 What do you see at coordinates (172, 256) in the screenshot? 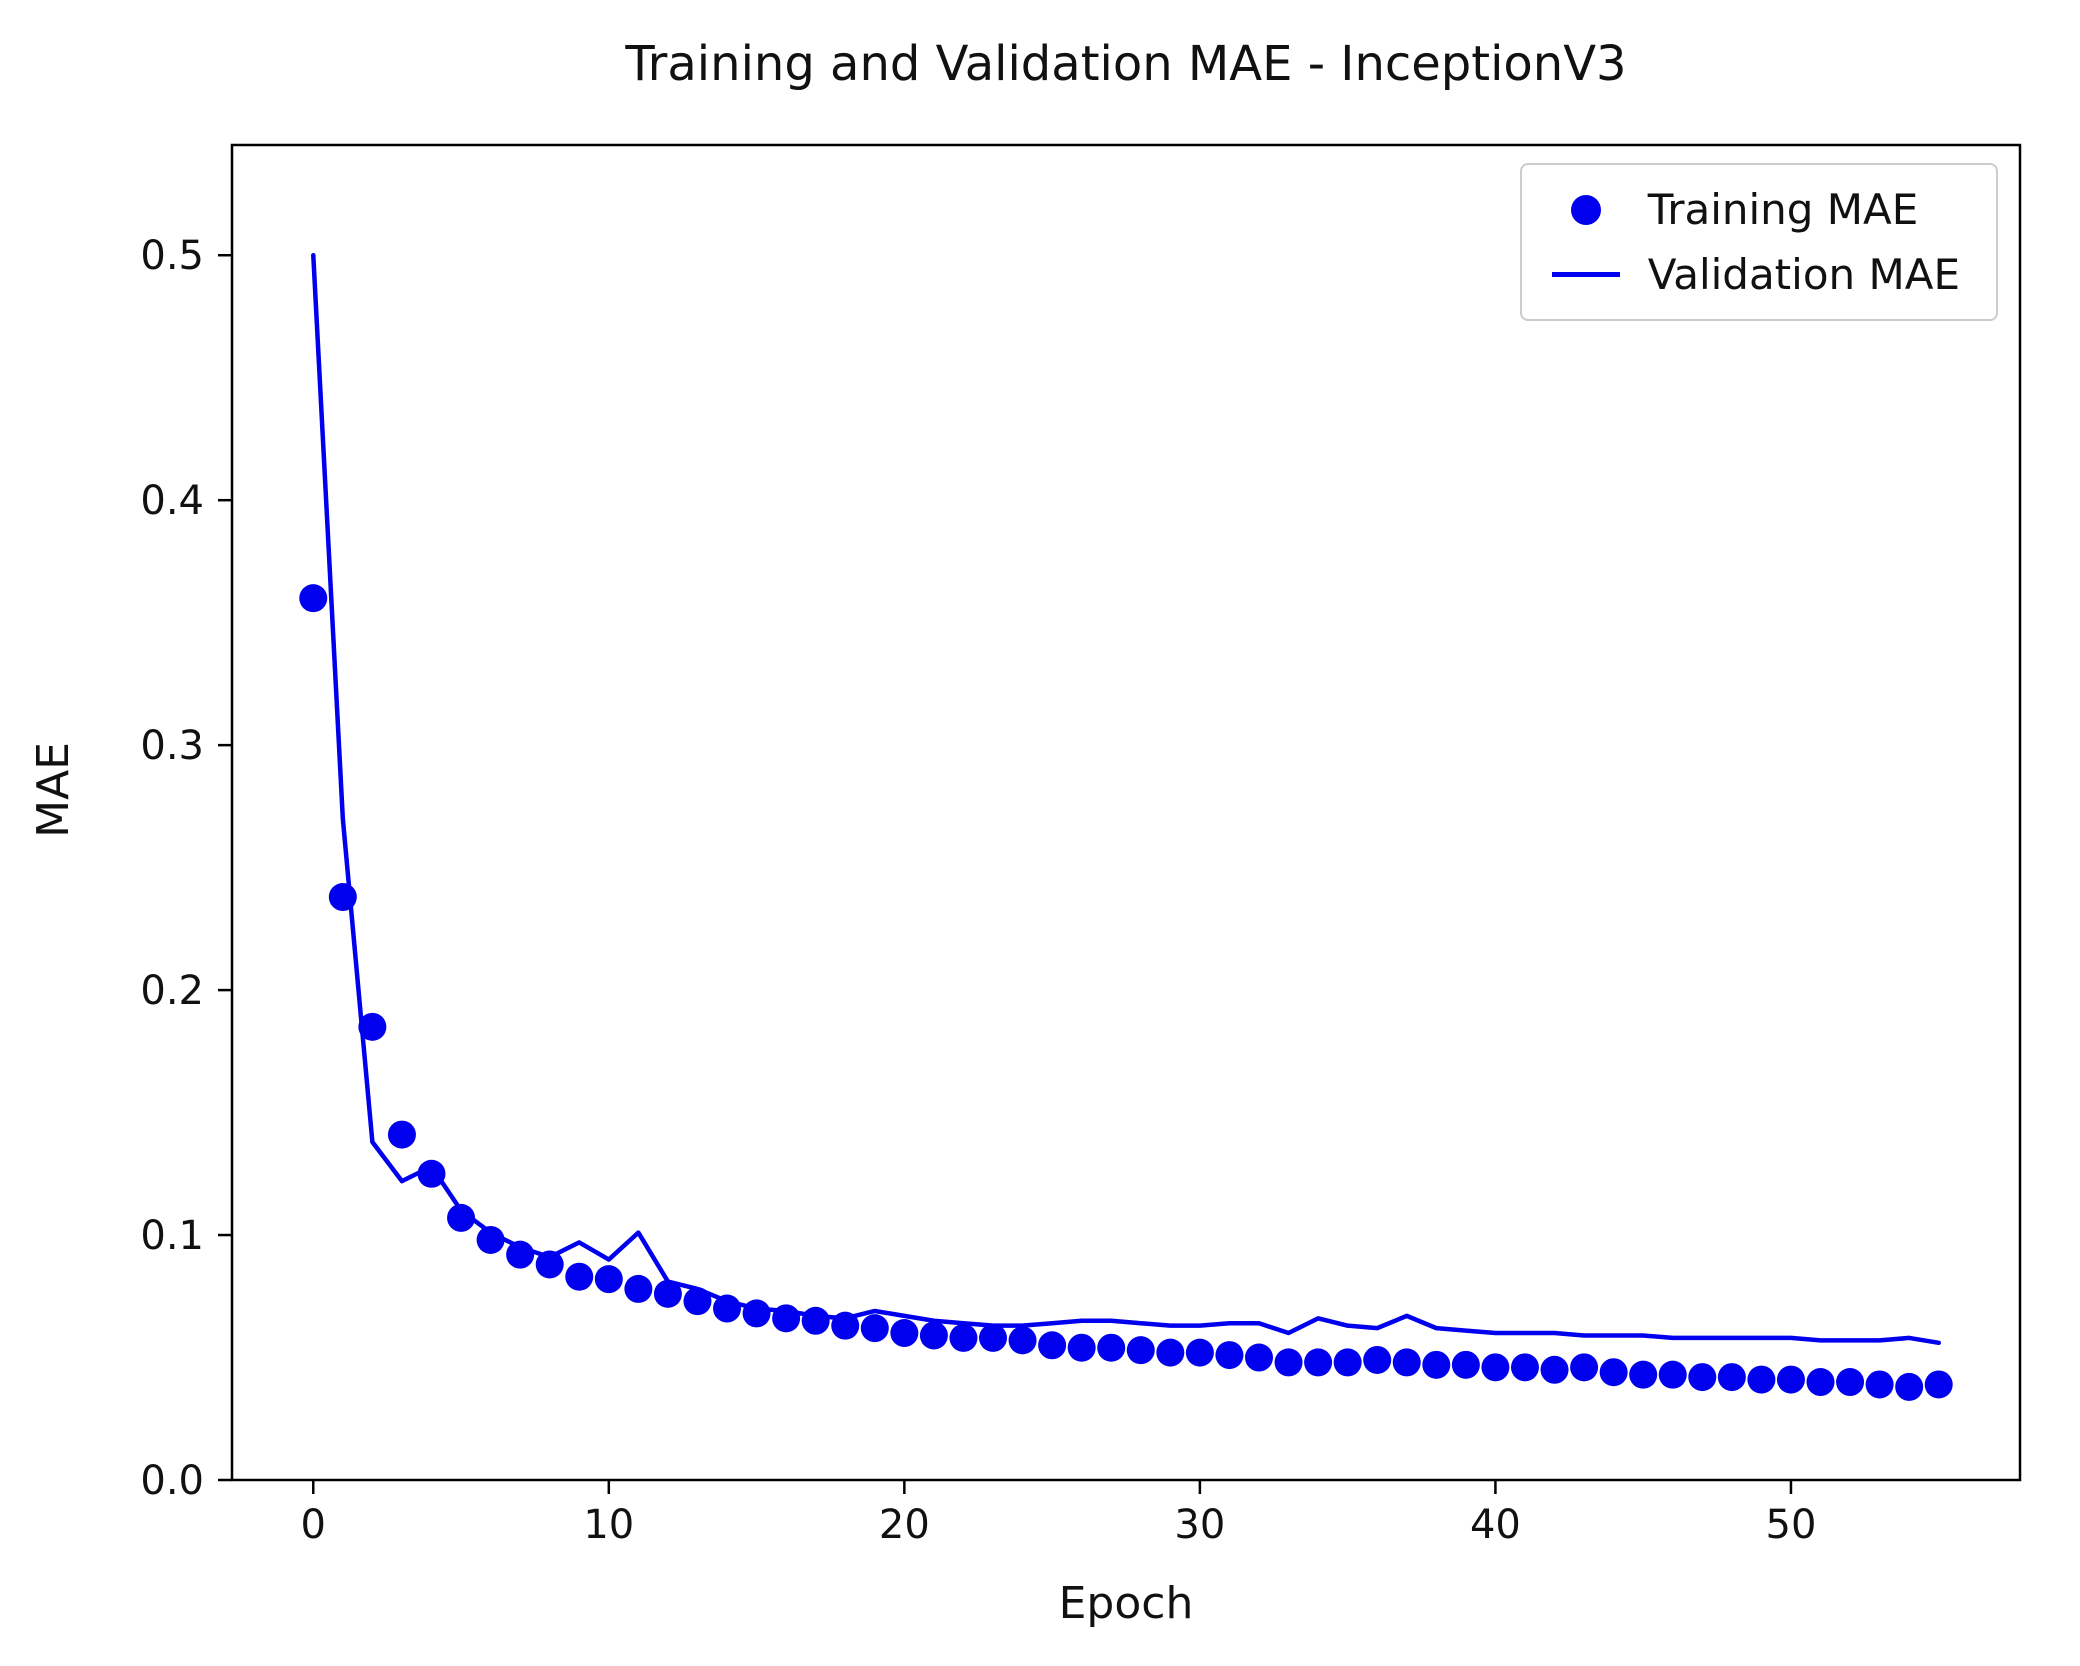
I see `y-tick-label: 0.5` at bounding box center [172, 256].